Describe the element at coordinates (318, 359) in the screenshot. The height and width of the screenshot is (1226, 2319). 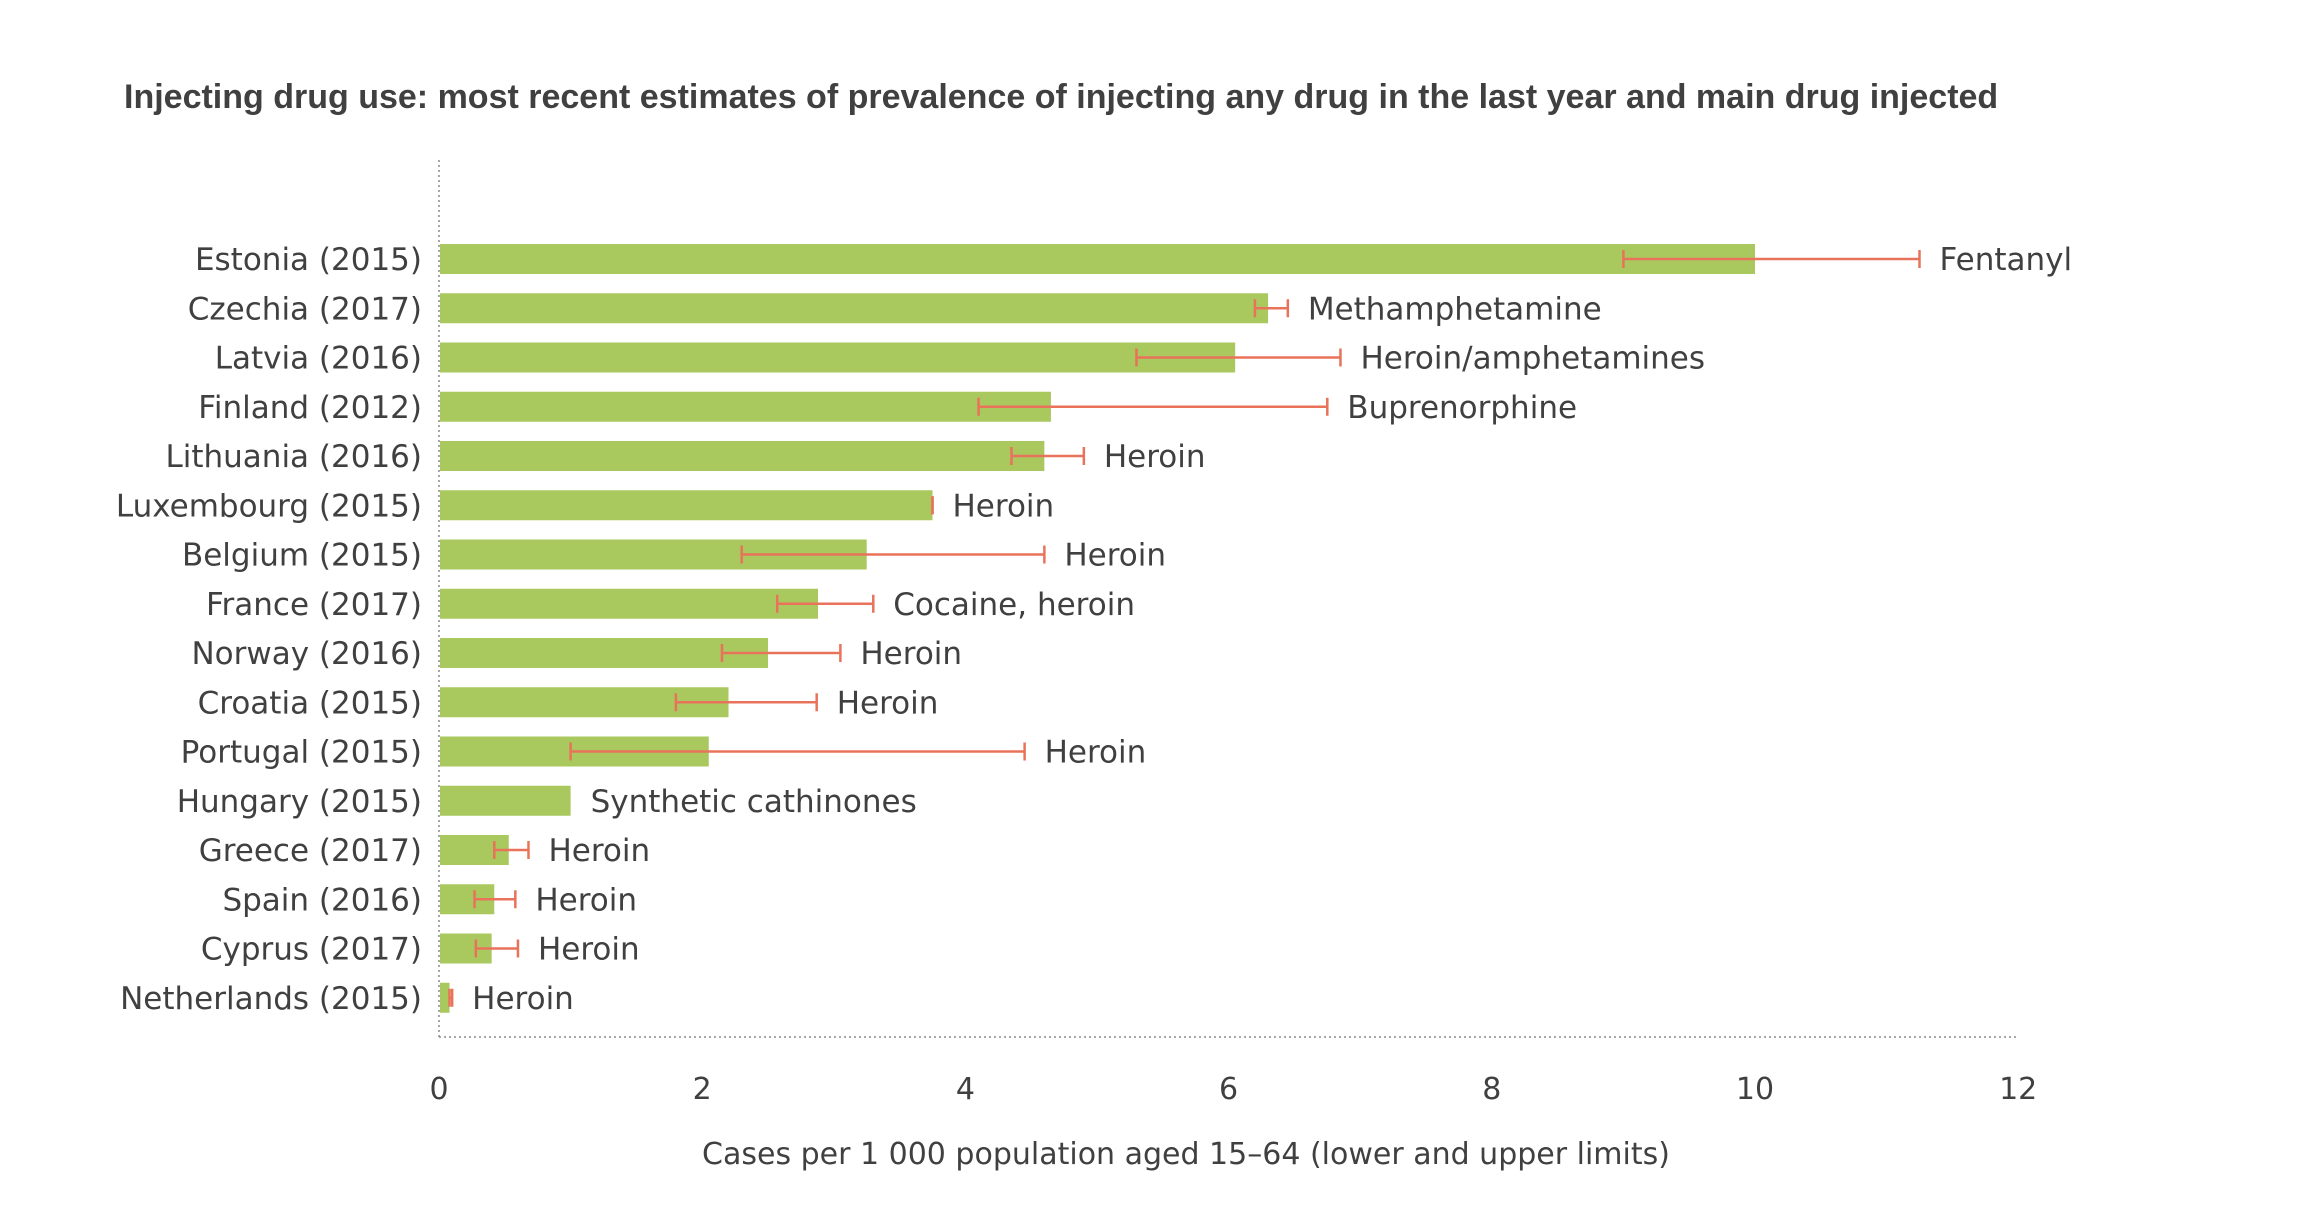
I see `category-label: Latvia (2016)` at that location.